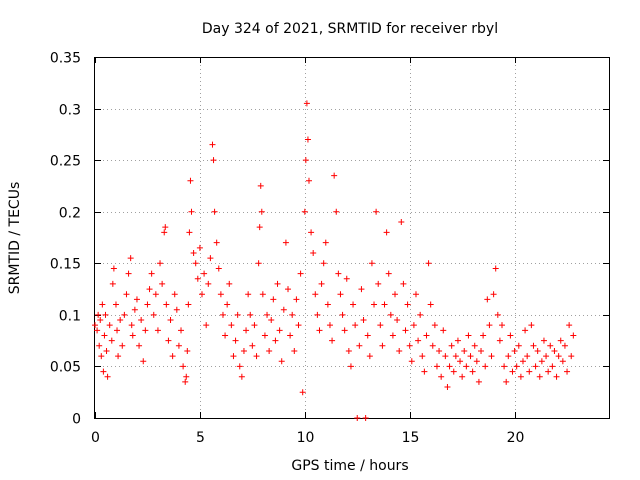 The image size is (640, 480). I want to click on y-tick-label: 0.3, so click(70, 111).